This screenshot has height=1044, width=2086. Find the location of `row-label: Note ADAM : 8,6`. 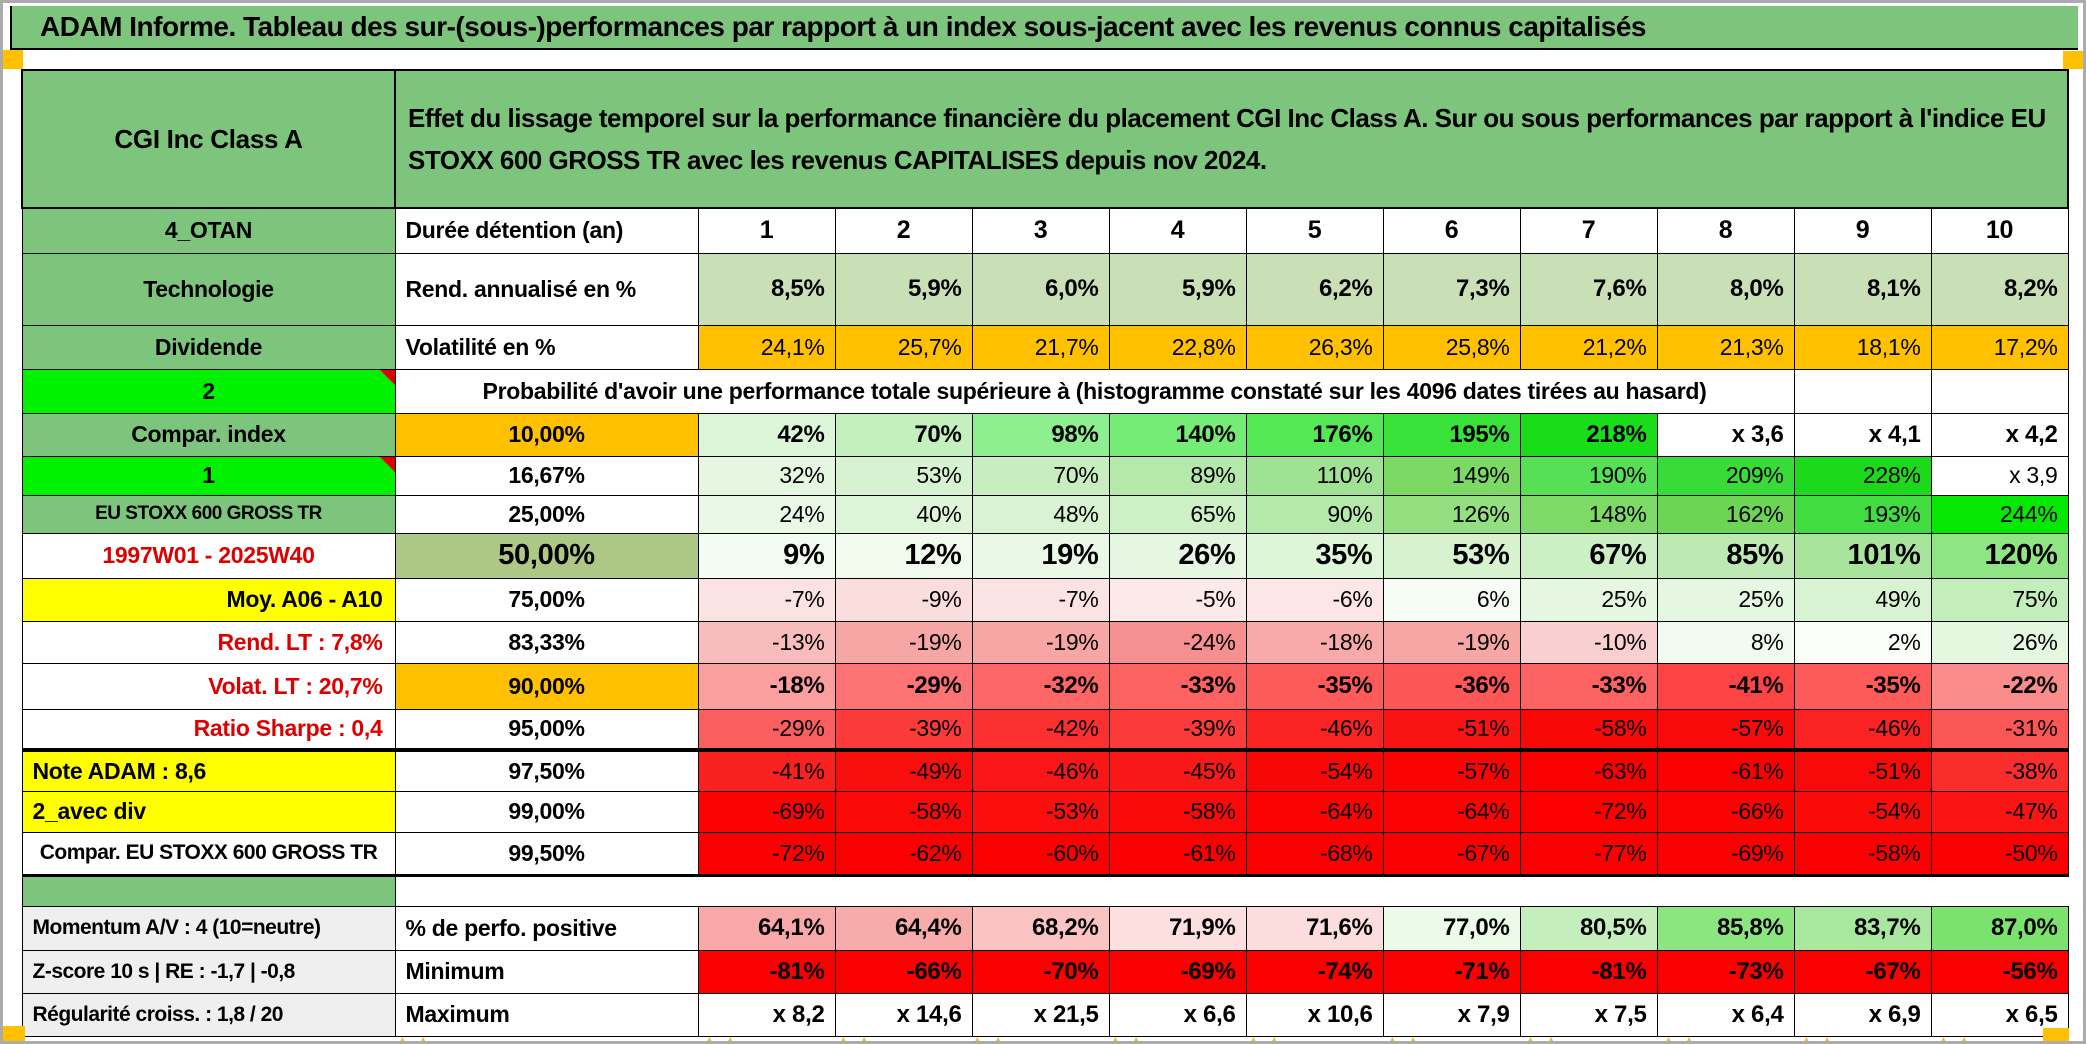

row-label: Note ADAM : 8,6 is located at coordinates (208, 770).